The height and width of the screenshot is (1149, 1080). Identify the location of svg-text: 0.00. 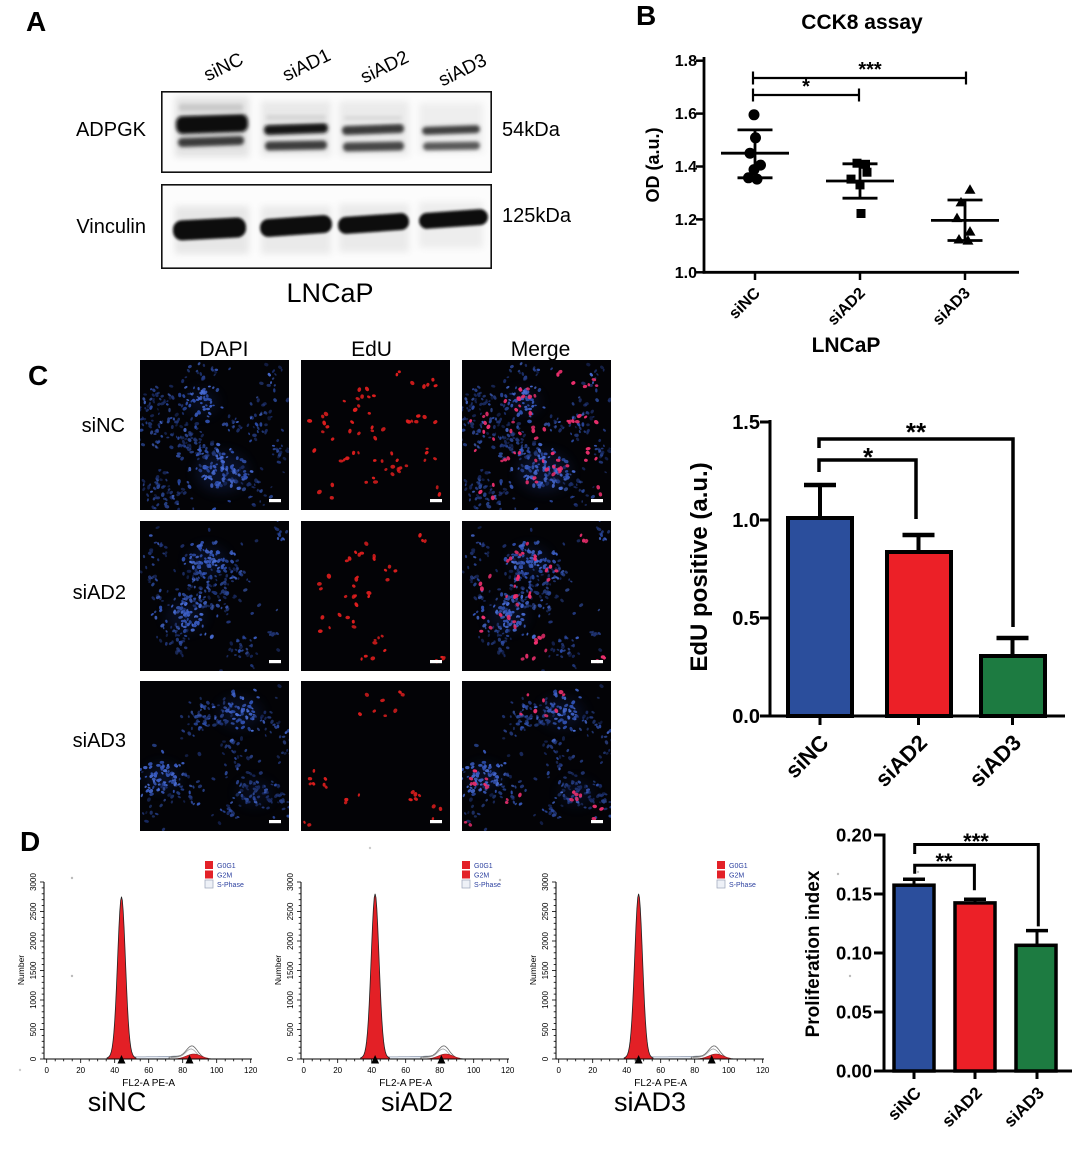
(854, 1071).